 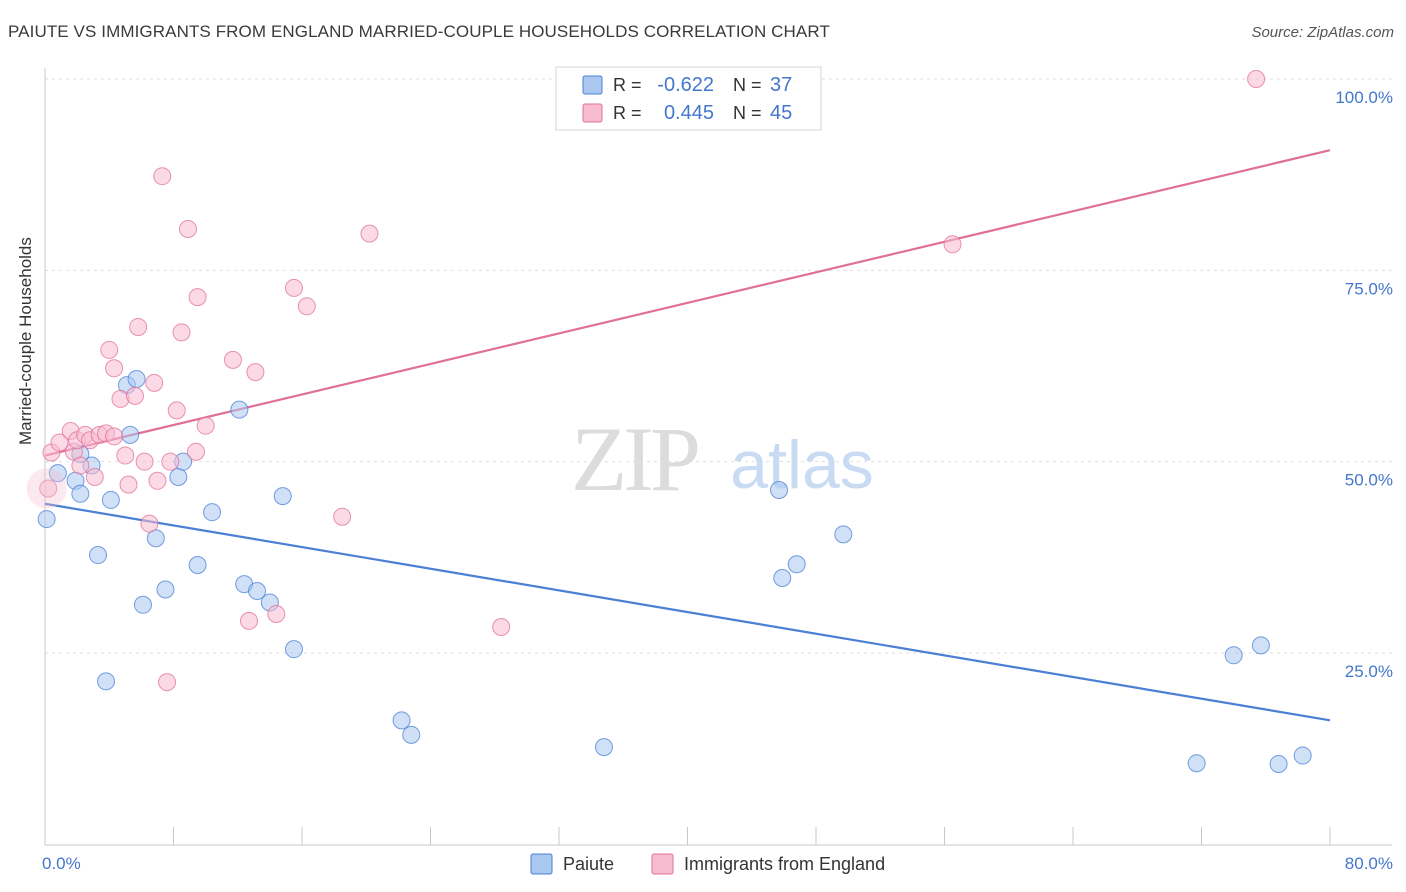 I want to click on source-label: Source: ZipAtlas.com, so click(x=1322, y=32).